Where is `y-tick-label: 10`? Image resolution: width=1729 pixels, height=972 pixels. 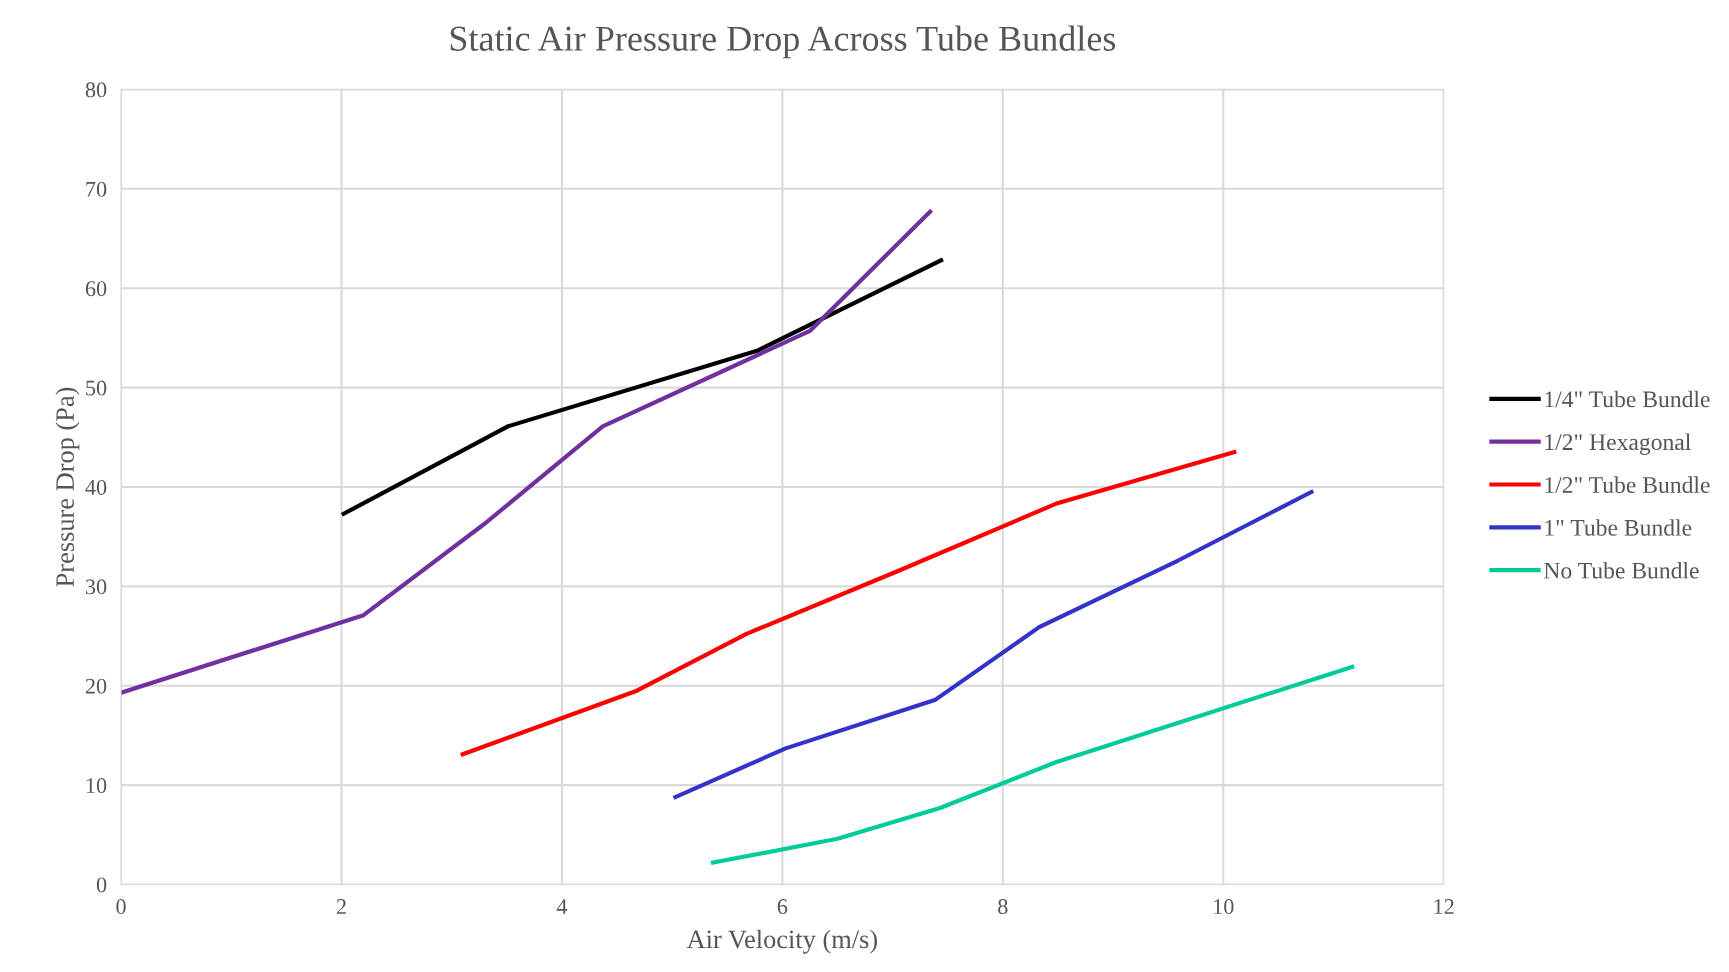 y-tick-label: 10 is located at coordinates (96, 786).